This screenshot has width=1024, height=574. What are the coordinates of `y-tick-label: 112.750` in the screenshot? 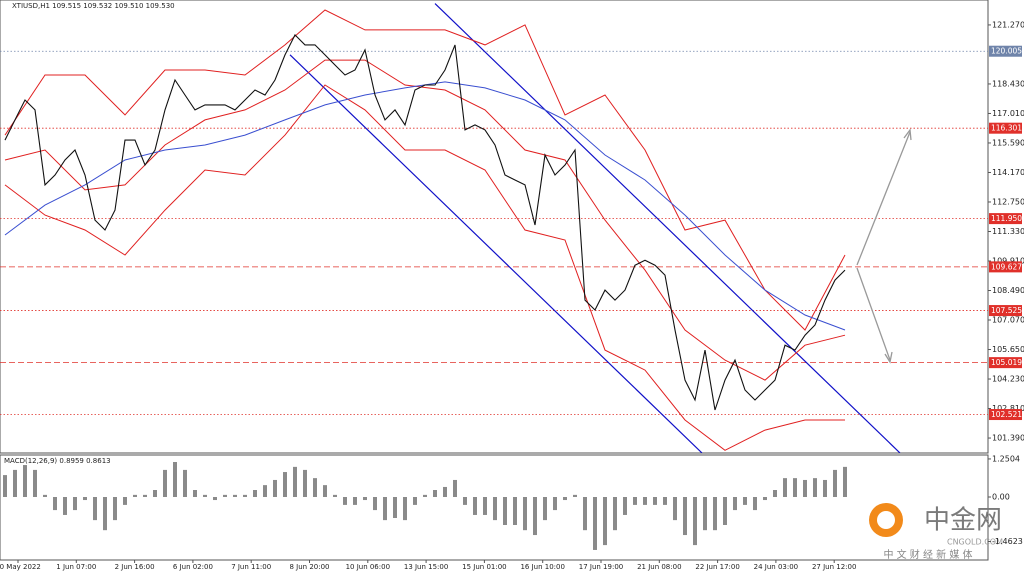 It's located at (1008, 201).